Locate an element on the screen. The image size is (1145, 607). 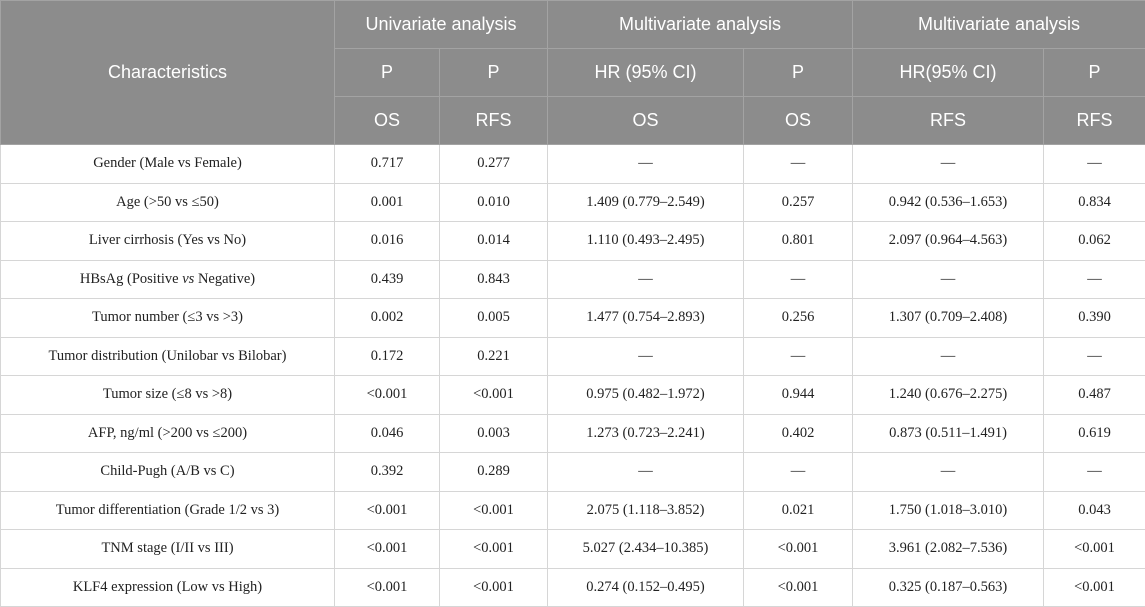
table-cell: 0.257 is located at coordinates (798, 202).